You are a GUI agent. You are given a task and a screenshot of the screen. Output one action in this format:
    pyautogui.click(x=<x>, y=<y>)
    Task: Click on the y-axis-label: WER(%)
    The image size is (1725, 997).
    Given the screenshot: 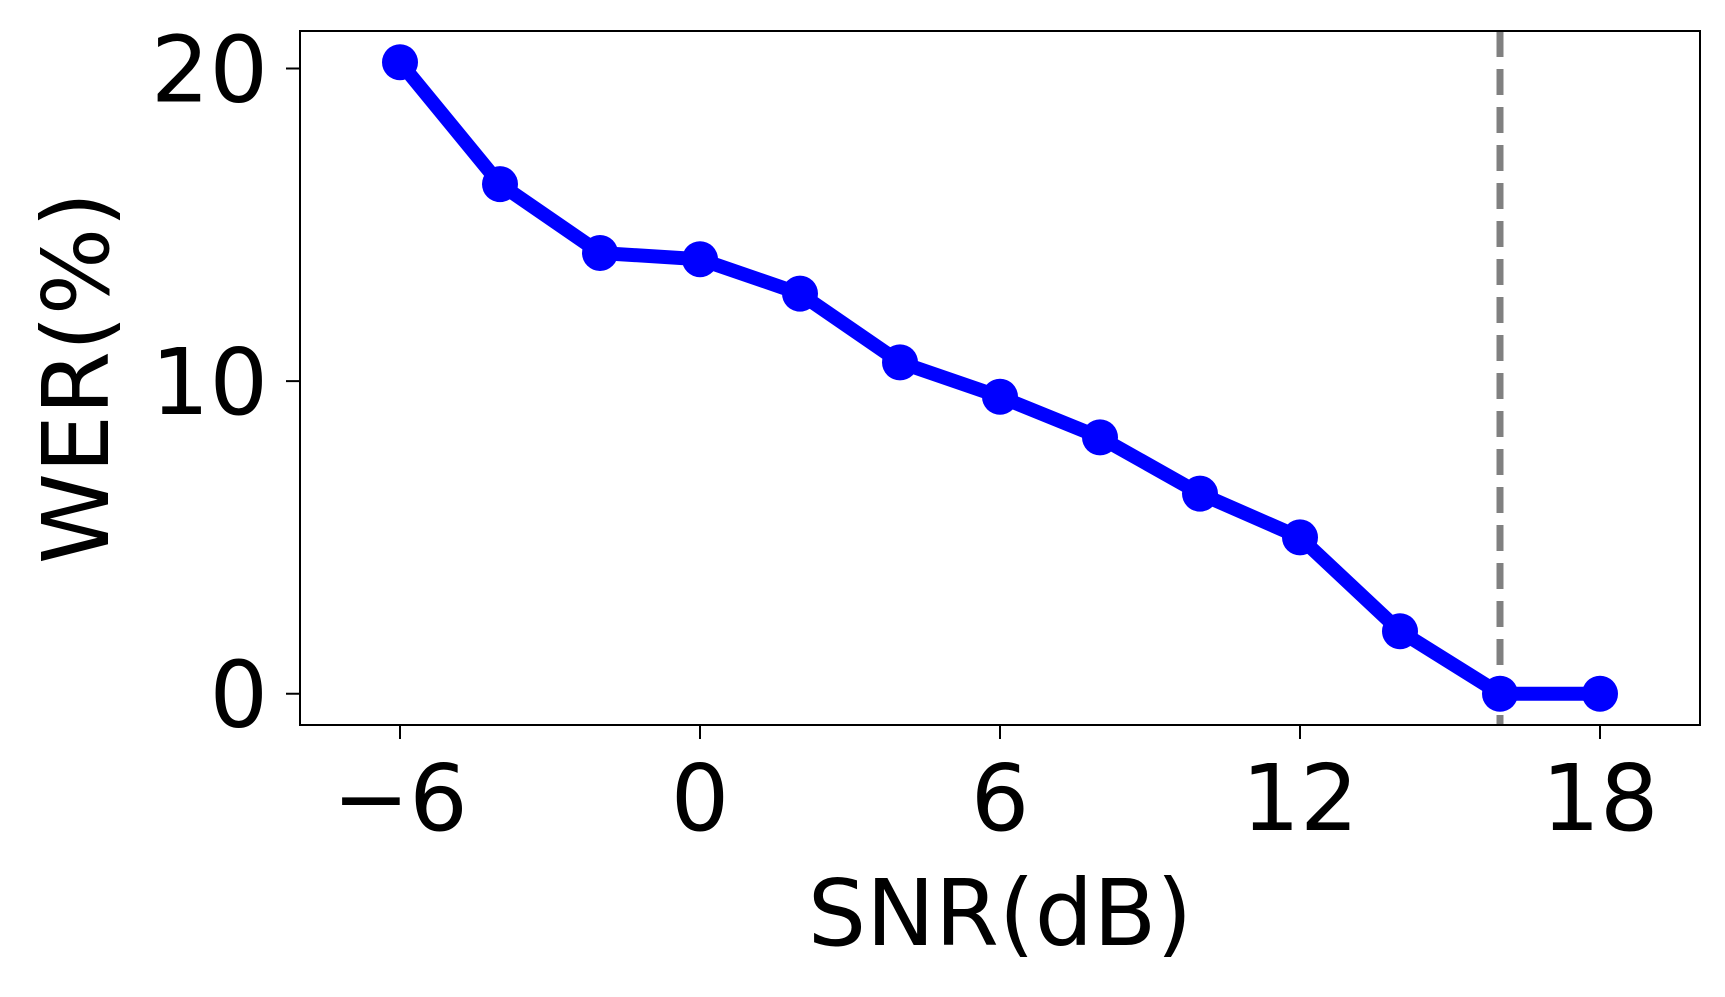 What is the action you would take?
    pyautogui.click(x=76, y=378)
    